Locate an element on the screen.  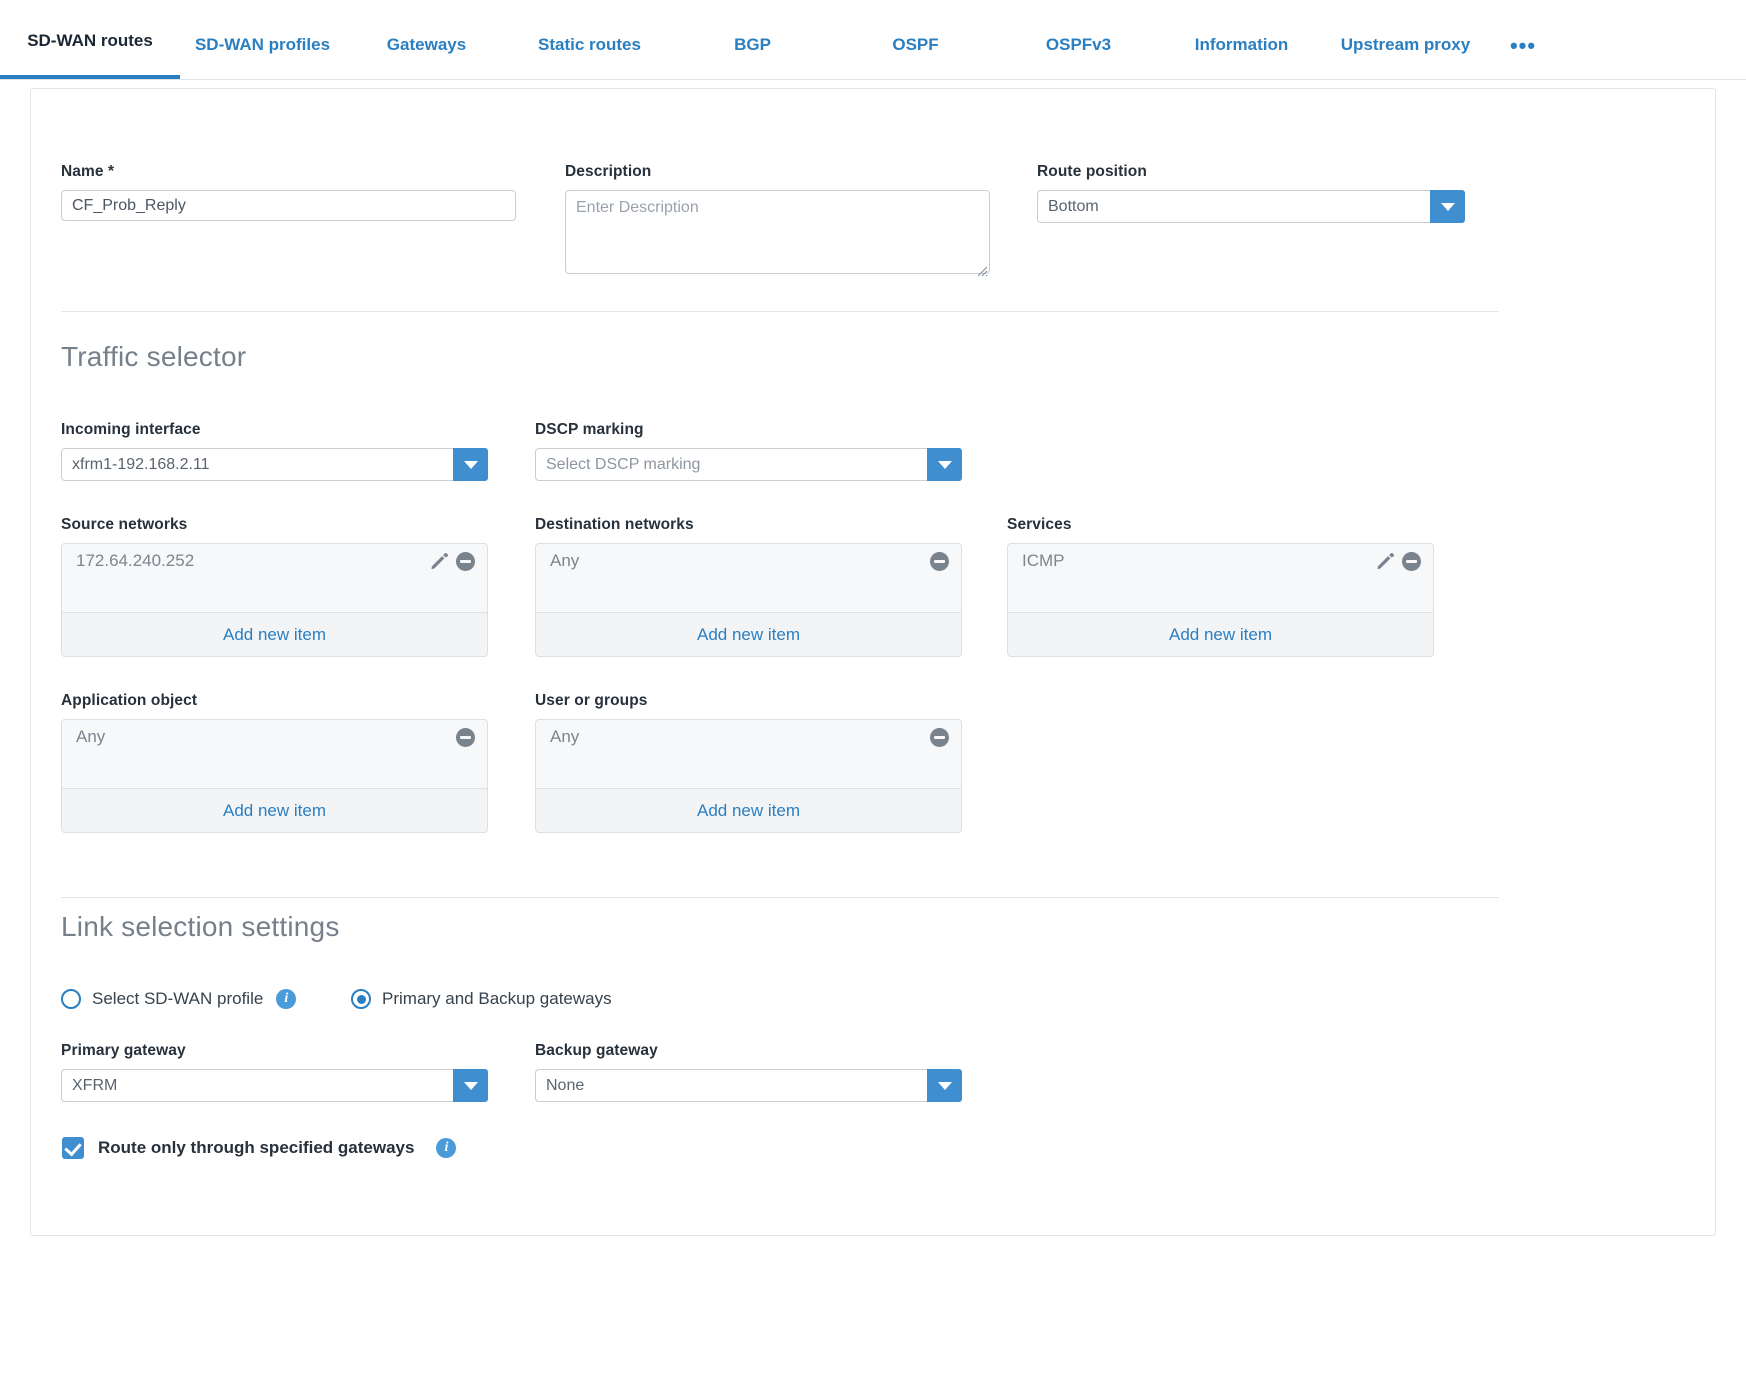
backup-gateway-group: Backup gateway None is located at coordinates (748, 1072).